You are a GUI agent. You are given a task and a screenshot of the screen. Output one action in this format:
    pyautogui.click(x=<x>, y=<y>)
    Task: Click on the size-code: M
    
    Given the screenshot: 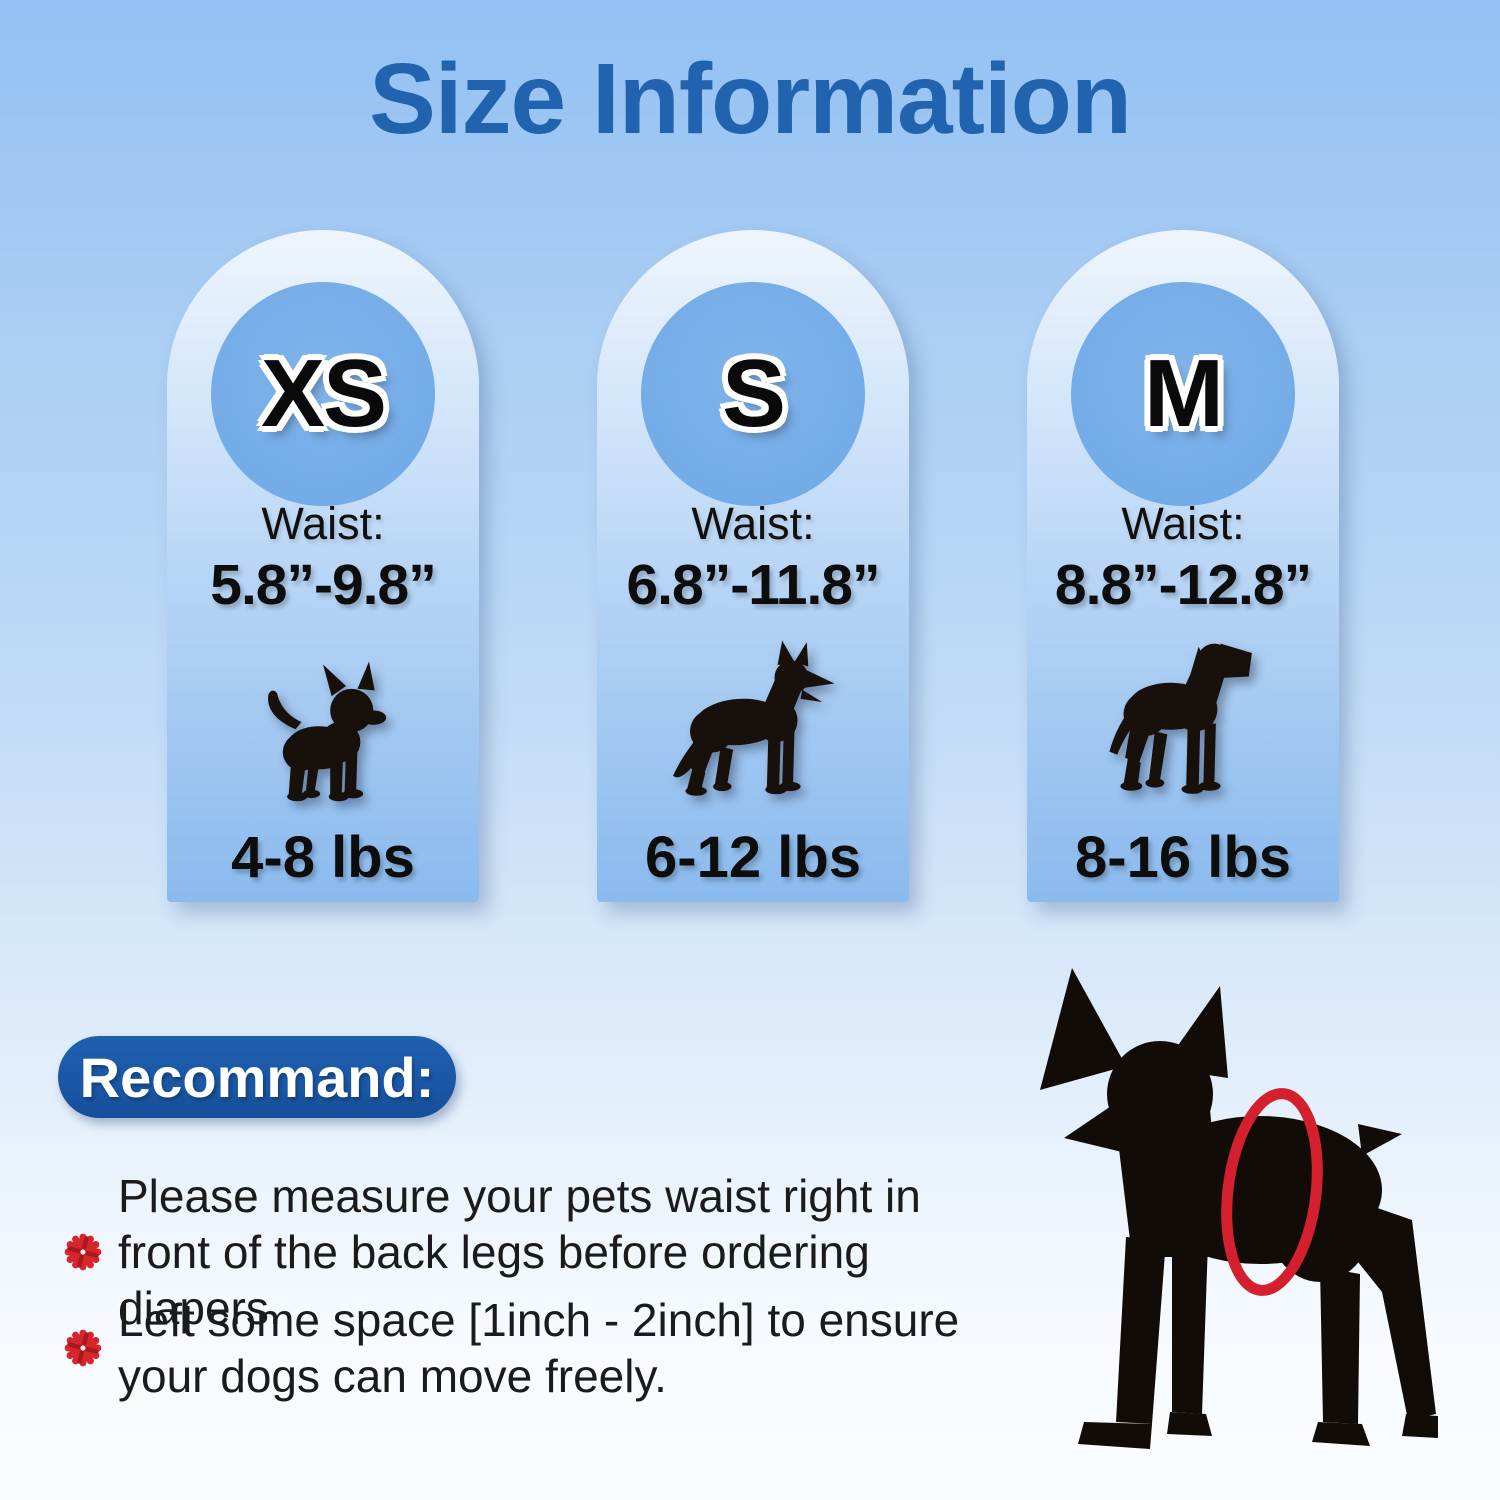 What is the action you would take?
    pyautogui.click(x=1184, y=393)
    